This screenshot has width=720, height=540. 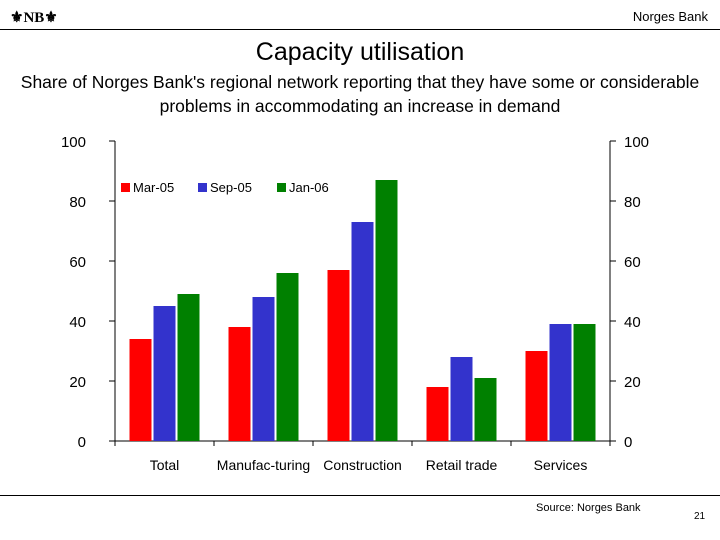 What do you see at coordinates (700, 516) in the screenshot?
I see `page-number: 21` at bounding box center [700, 516].